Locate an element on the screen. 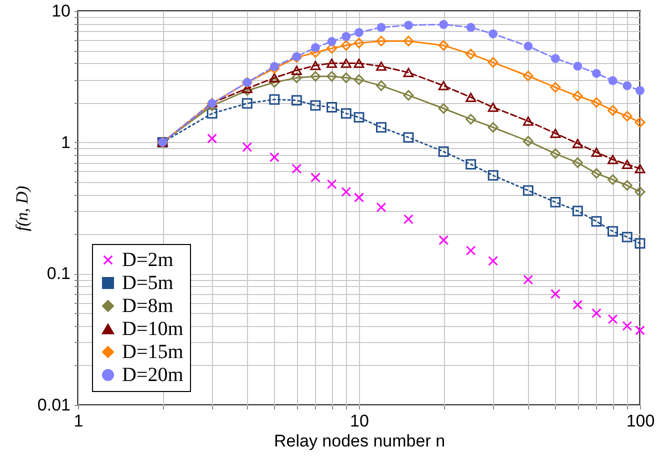 This screenshot has width=658, height=462. y-tick-label: 0.1 is located at coordinates (58, 274).